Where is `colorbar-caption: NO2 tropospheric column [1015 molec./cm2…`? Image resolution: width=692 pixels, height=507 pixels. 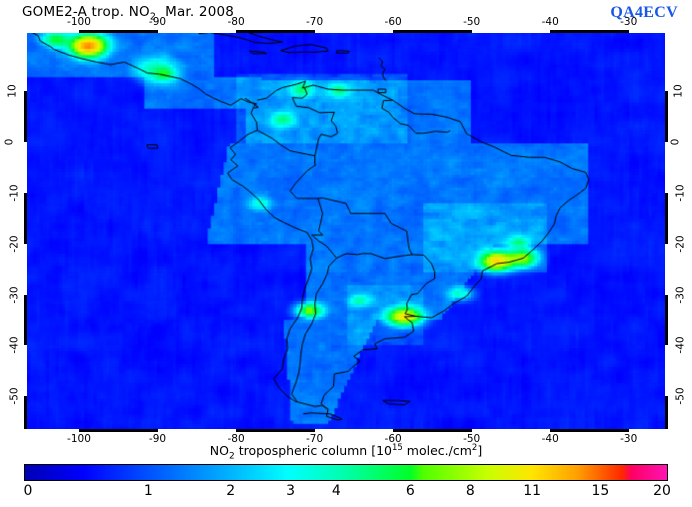
colorbar-caption: NO2 tropospheric column [1015 molec./cm2… is located at coordinates (346, 452).